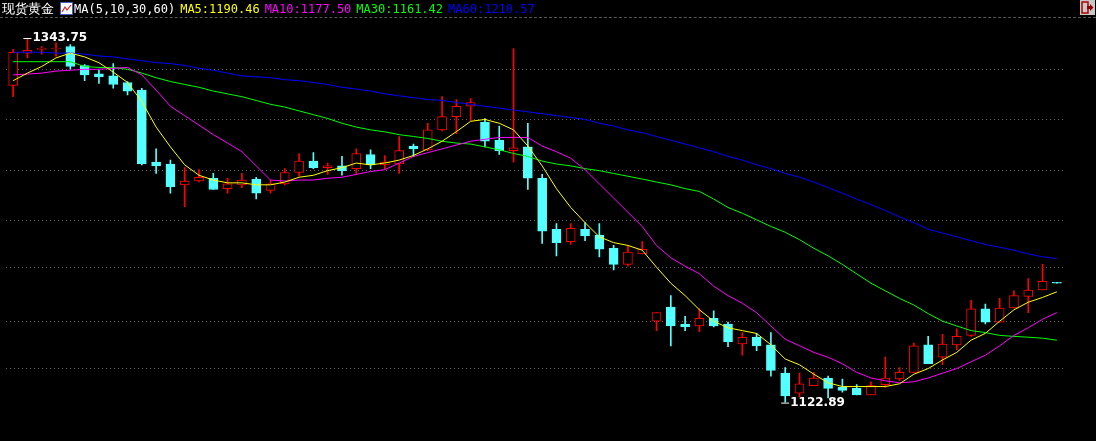 This screenshot has width=1096, height=441. What do you see at coordinates (220, 8) in the screenshot?
I see `text: MA5:1190.46` at bounding box center [220, 8].